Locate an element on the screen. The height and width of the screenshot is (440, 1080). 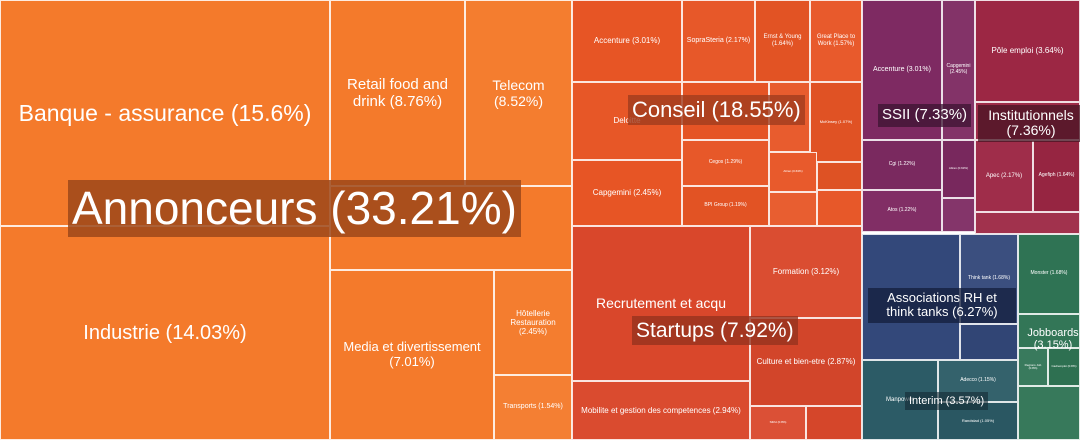
tile-label: Culture et bien-etre (2.87%) is located at coordinates (806, 362).